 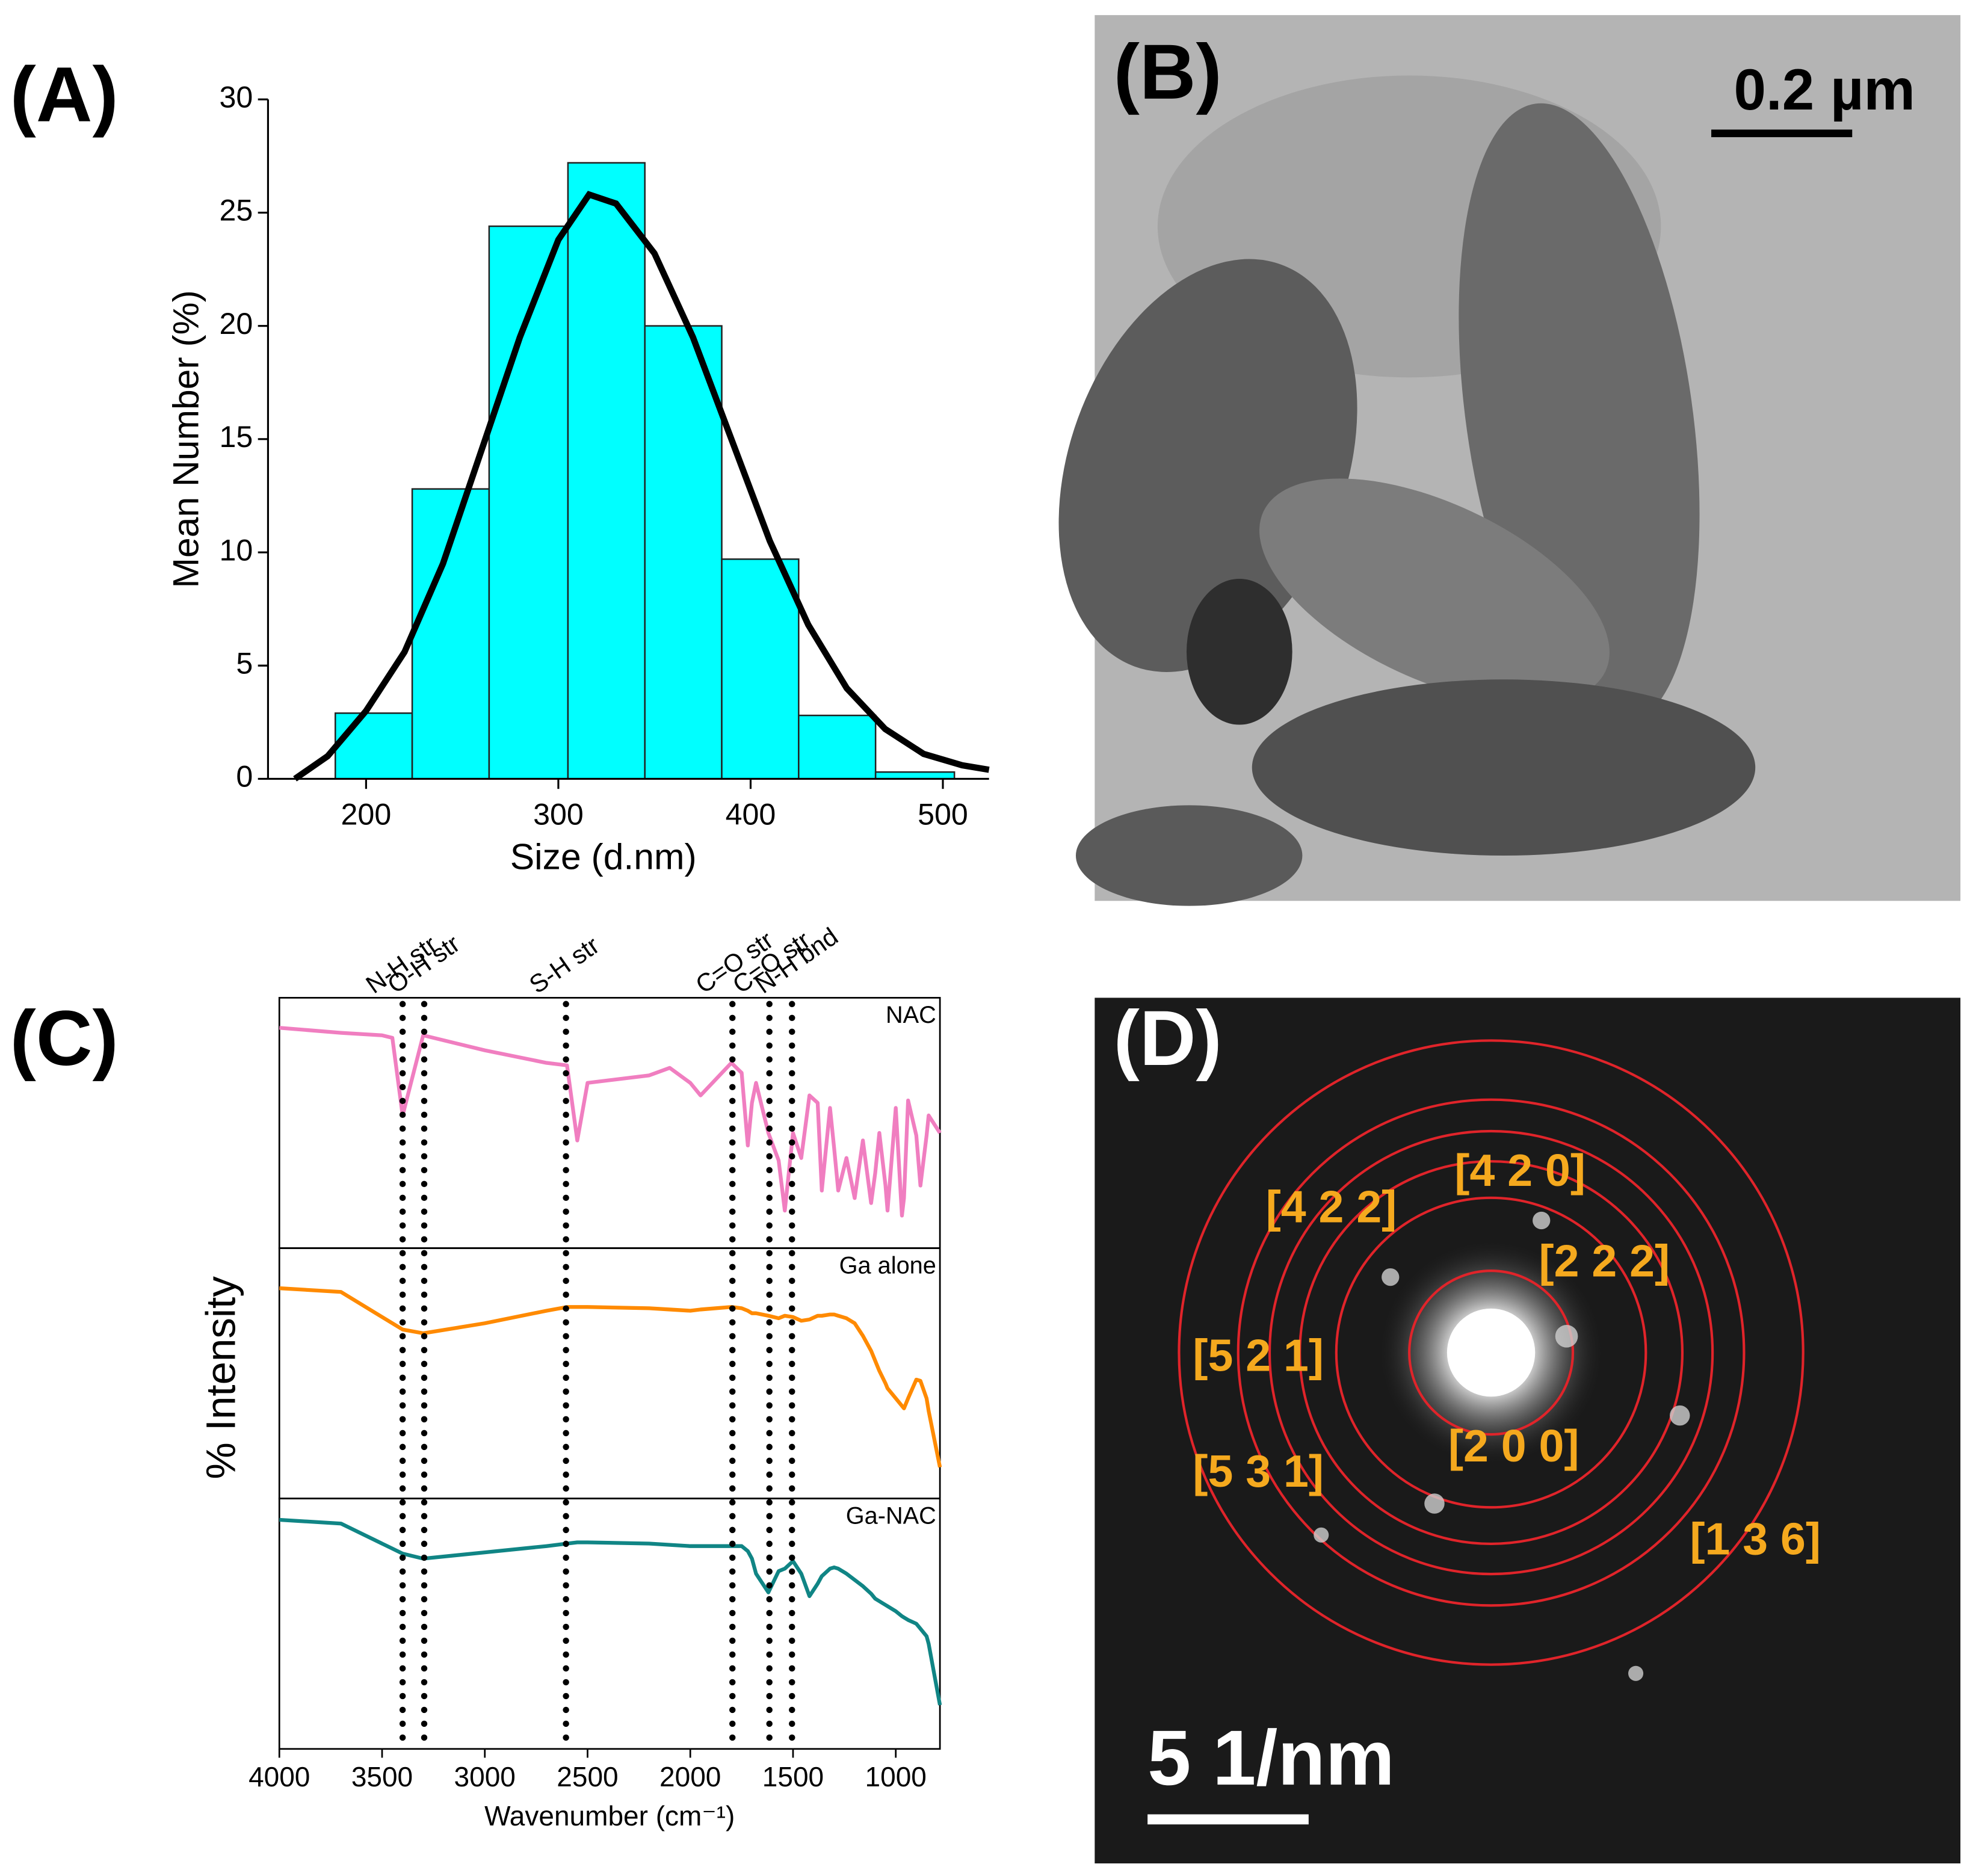 I want to click on x-tick-label: 300, so click(x=558, y=814).